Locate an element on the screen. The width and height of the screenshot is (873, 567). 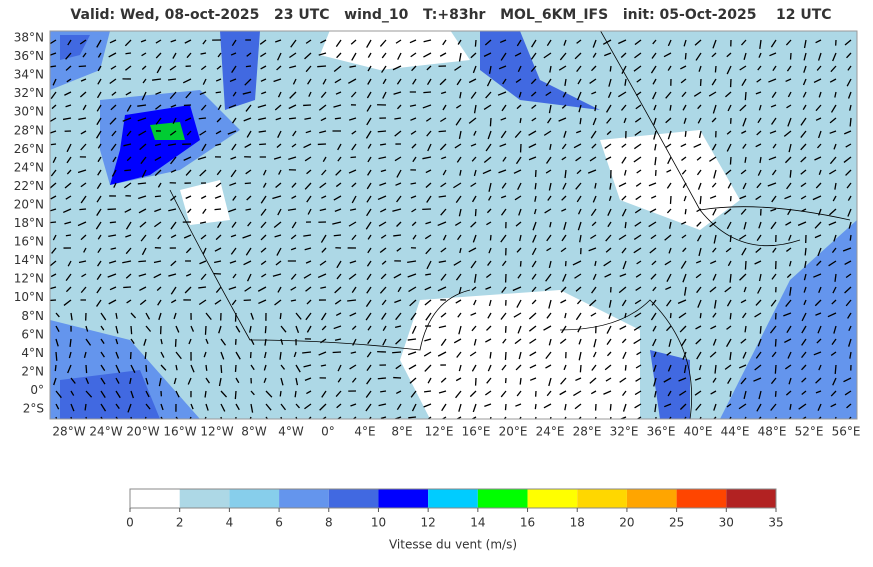
lat-label: 12°N is located at coordinates (29, 279).